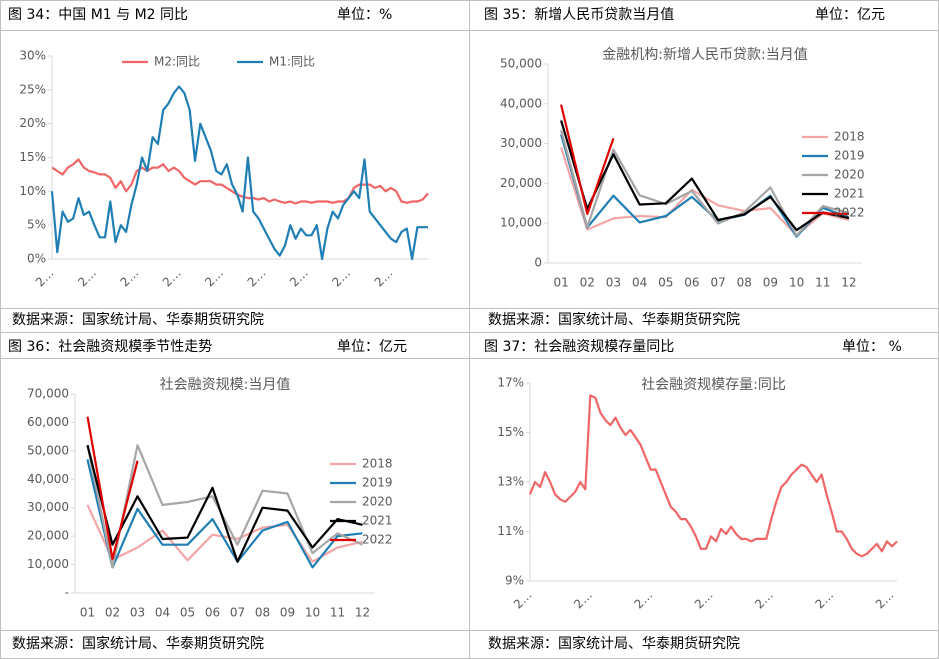  I want to click on panel-heading: 图 36：社会融资规模季节性走势, so click(110, 347).